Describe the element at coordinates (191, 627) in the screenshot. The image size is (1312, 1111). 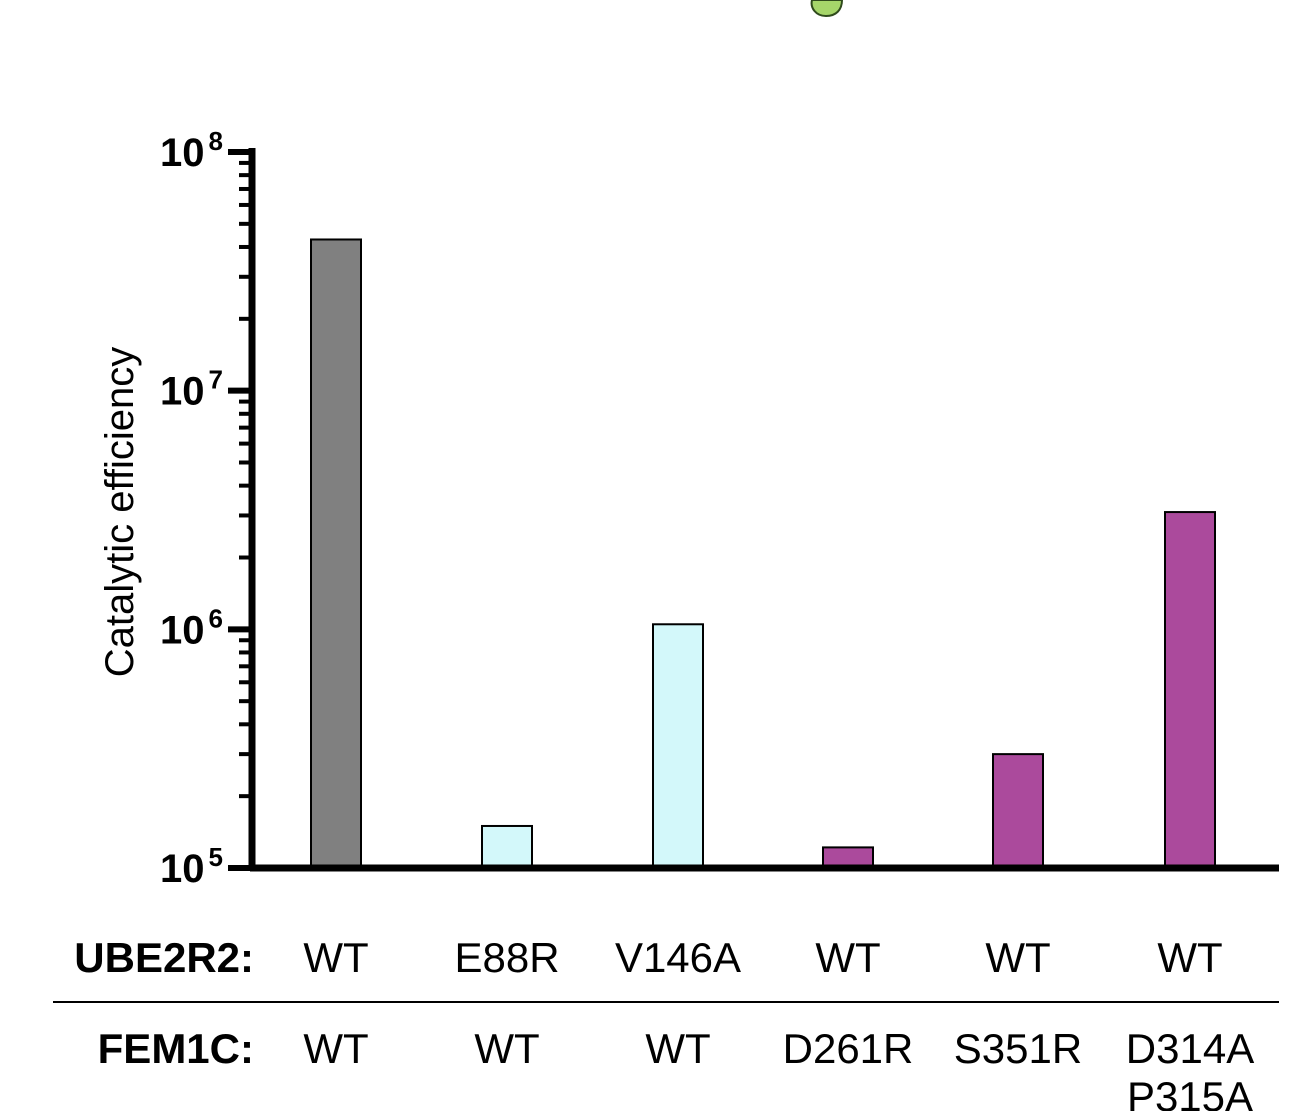
I see `y-tick-label: 10 6` at that location.